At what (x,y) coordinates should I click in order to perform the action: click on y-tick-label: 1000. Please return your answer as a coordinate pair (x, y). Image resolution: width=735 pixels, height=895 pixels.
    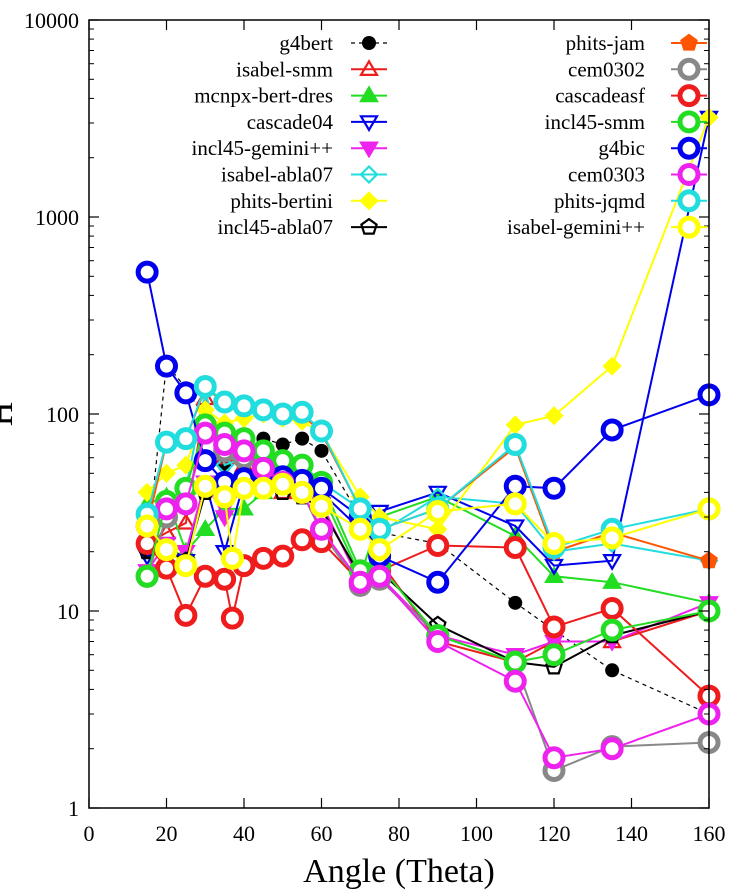
    Looking at the image, I should click on (57, 217).